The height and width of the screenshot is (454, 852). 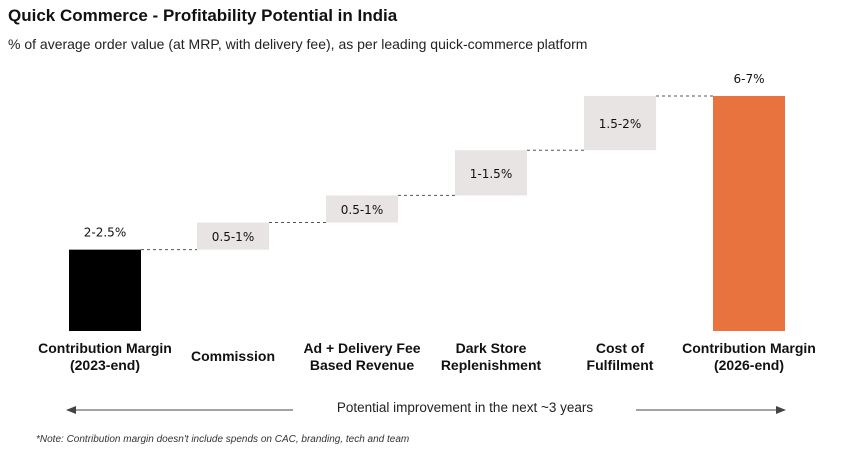 I want to click on category-label: (2026-end), so click(x=749, y=365).